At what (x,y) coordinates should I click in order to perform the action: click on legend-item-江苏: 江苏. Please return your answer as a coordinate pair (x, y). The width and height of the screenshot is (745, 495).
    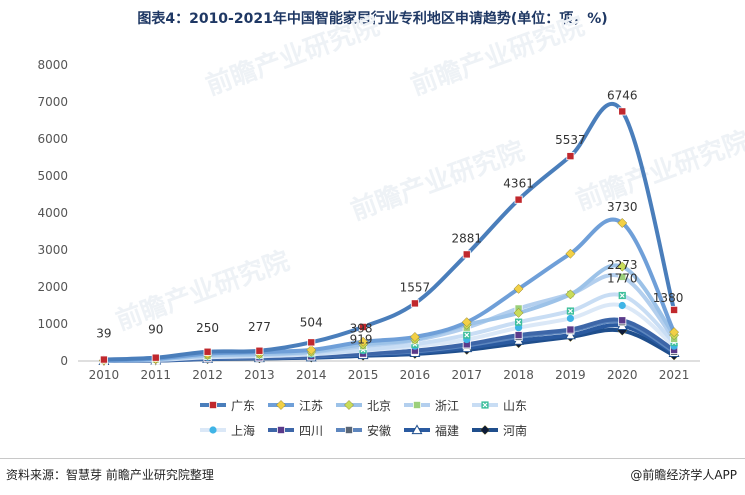
    Looking at the image, I should click on (295, 406).